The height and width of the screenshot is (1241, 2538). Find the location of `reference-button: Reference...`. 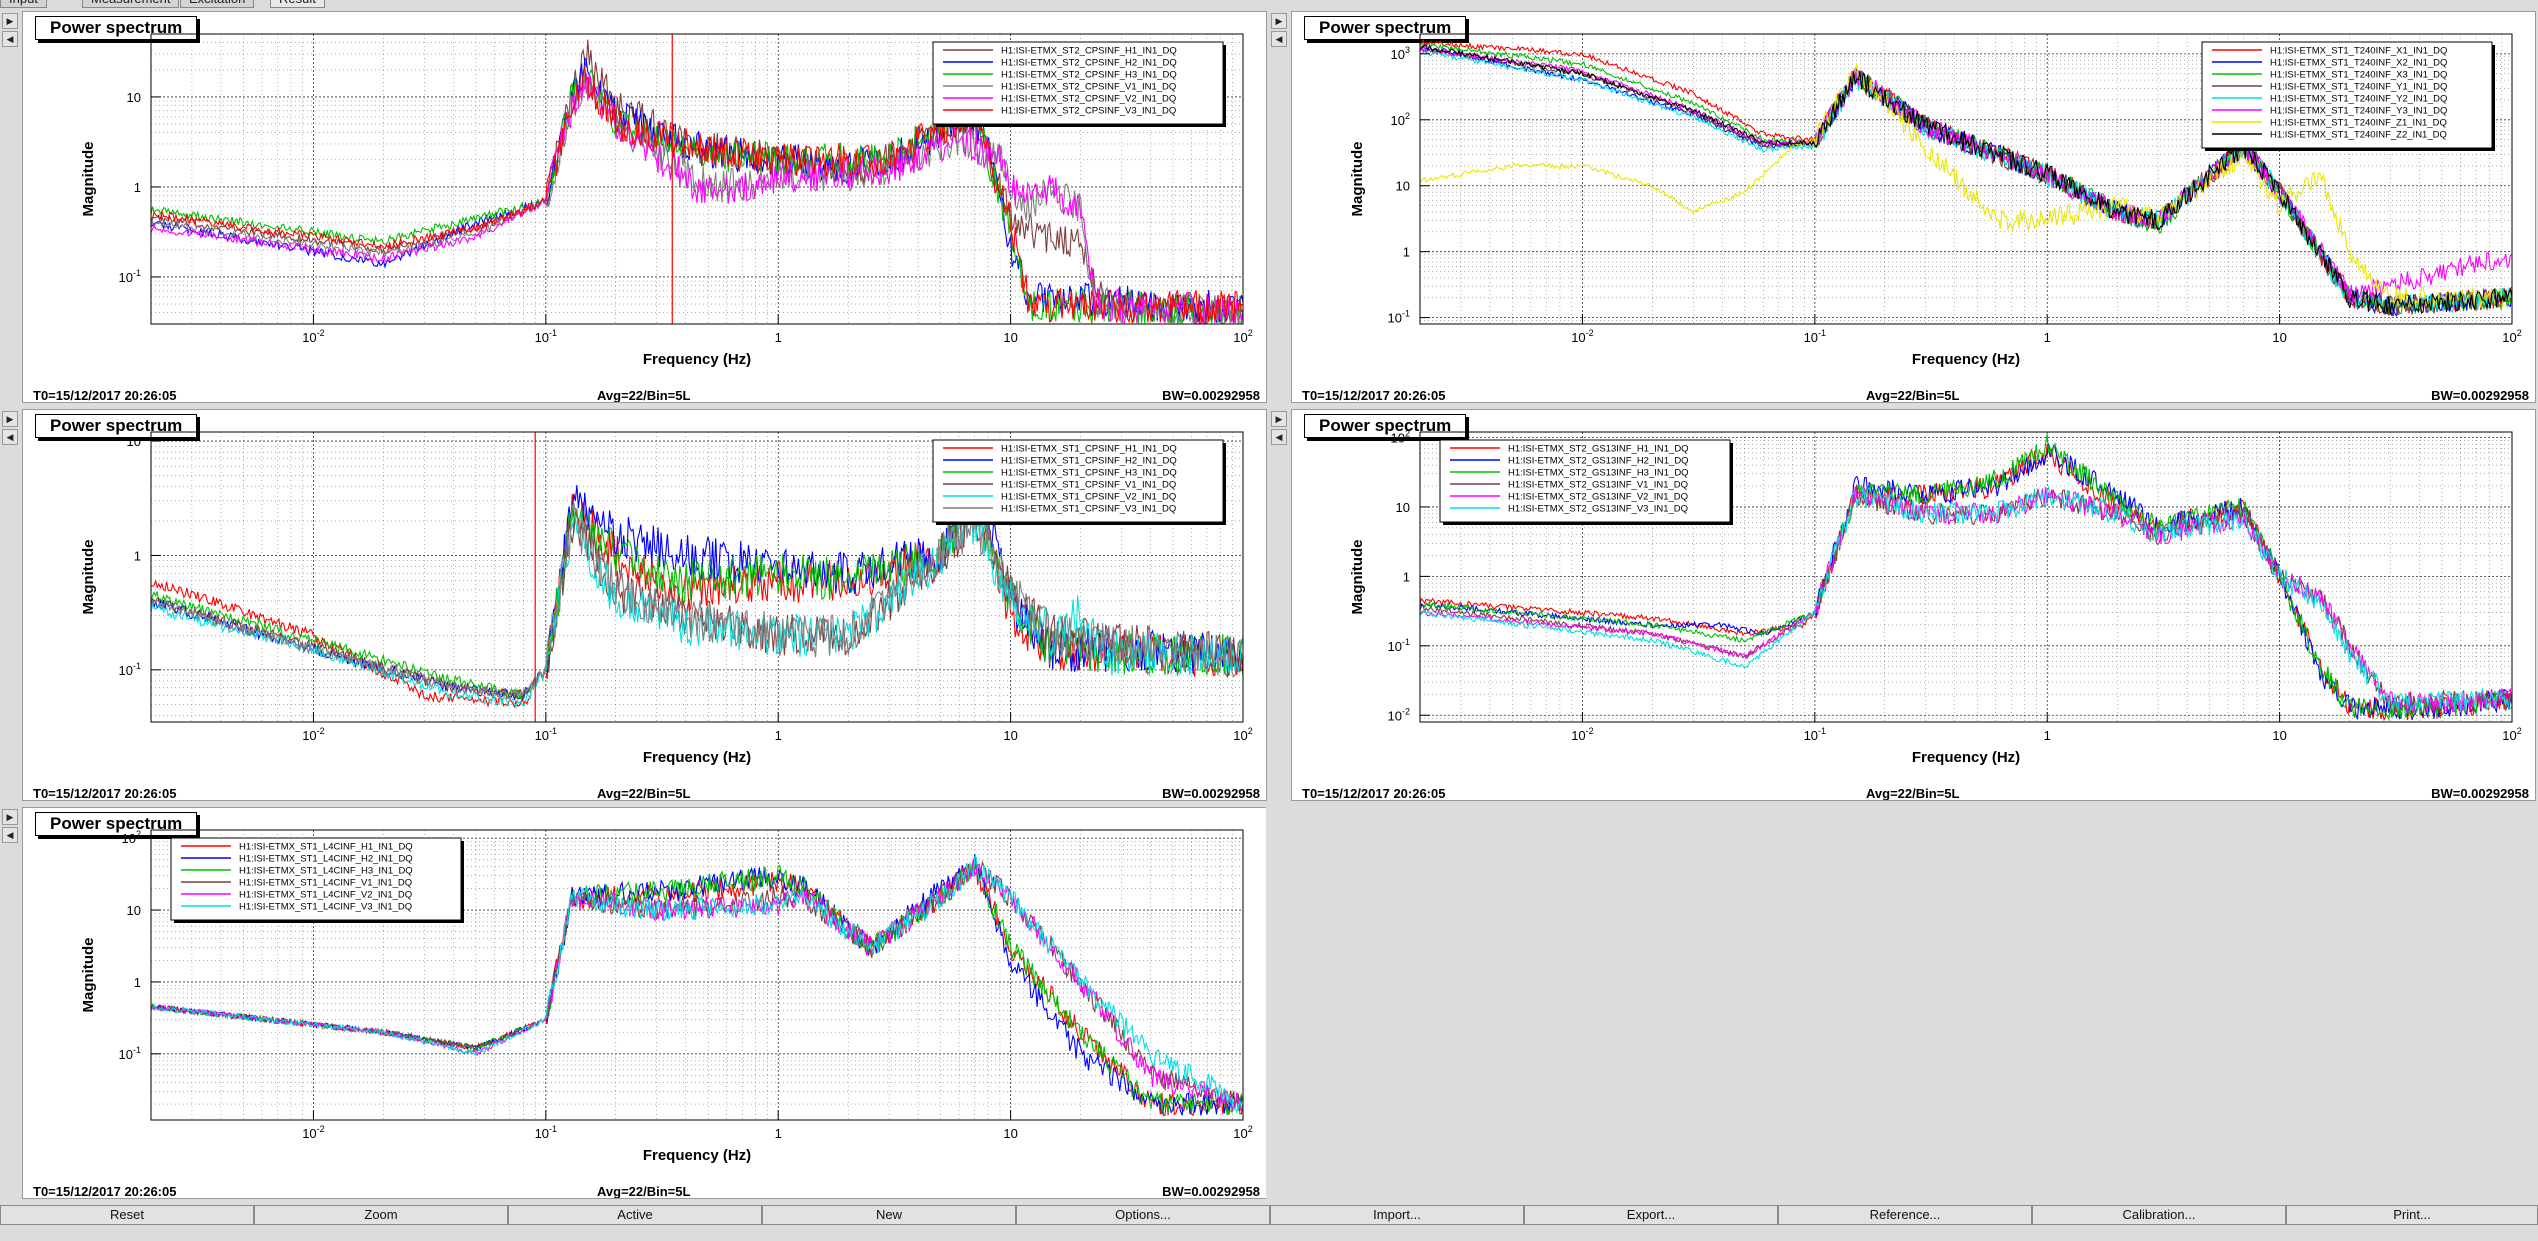

reference-button: Reference... is located at coordinates (1905, 1215).